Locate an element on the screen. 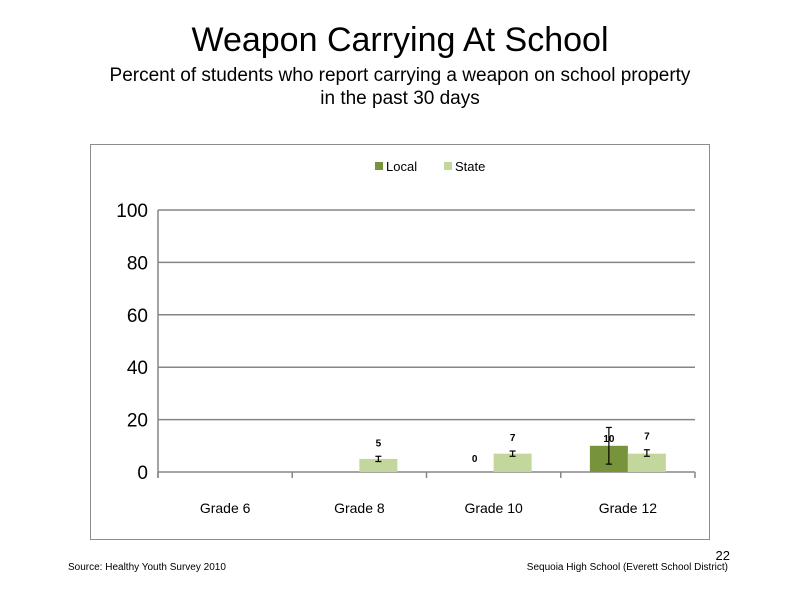 This screenshot has height=600, width=800. y-tick-label: 60 is located at coordinates (137, 316).